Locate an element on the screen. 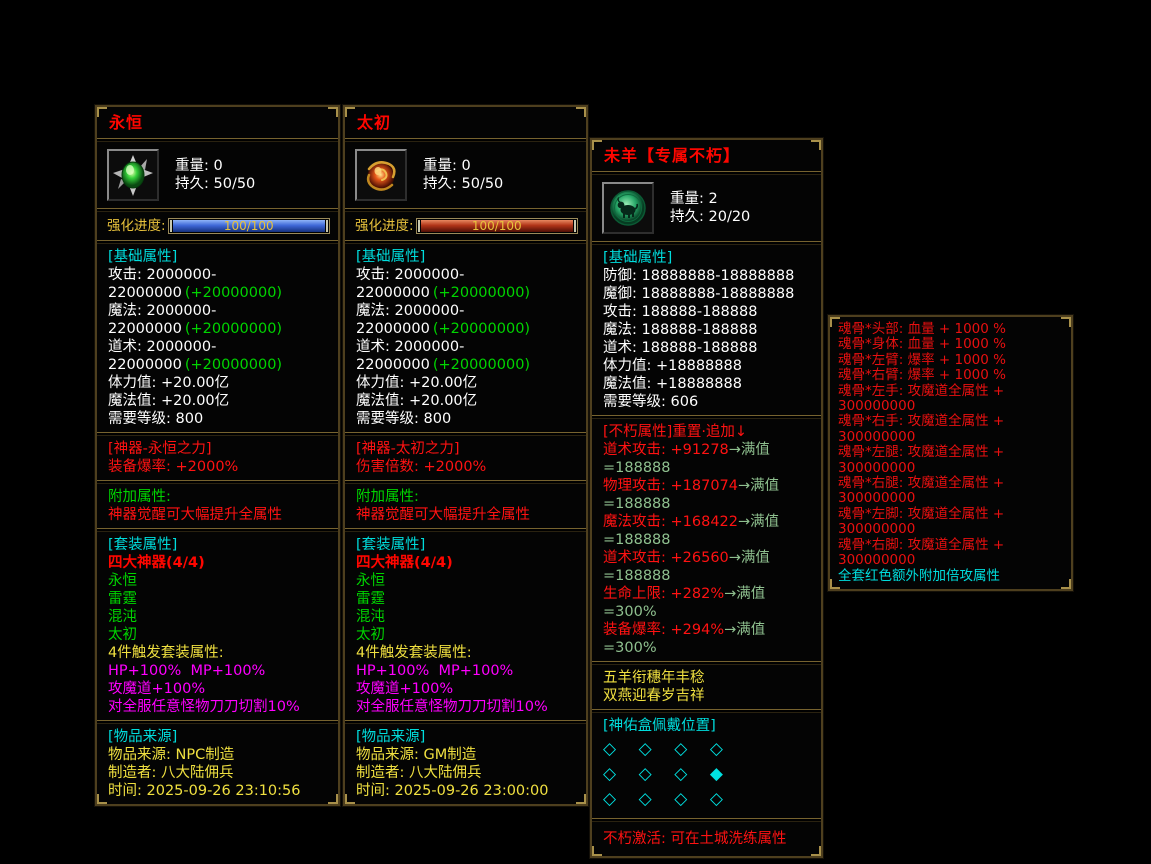 This screenshot has width=1151, height=864. soulbone-line: 魂骨*左手: 攻魔道全属性 + 300000000 is located at coordinates (923, 398).